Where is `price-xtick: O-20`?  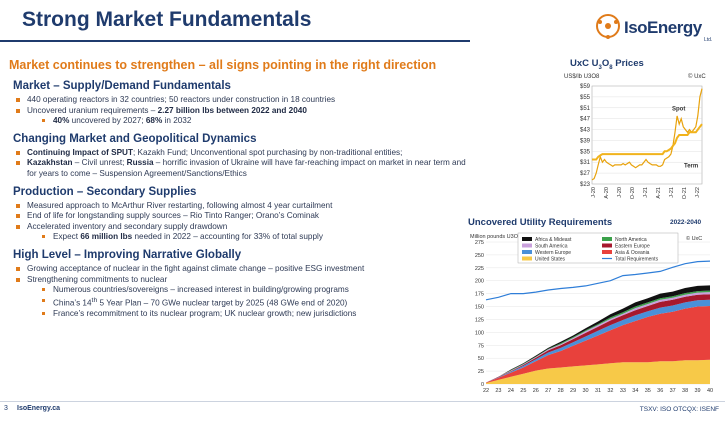
price-xtick: O-20 is located at coordinates (633, 193).